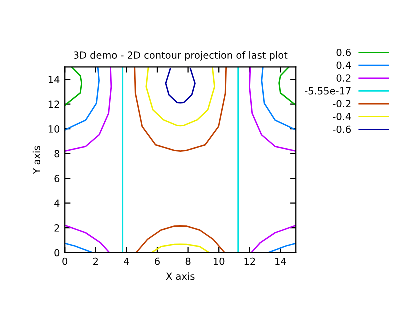  I want to click on y-tick-label: 8, so click(57, 154).